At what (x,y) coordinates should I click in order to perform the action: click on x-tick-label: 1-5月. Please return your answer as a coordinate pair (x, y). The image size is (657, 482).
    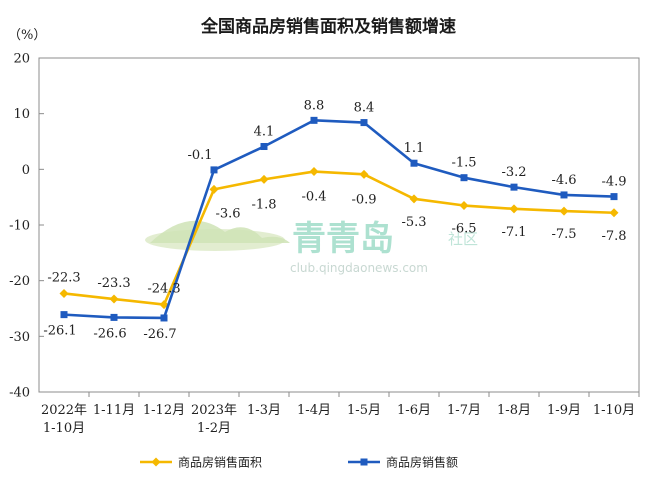
    Looking at the image, I should click on (364, 410).